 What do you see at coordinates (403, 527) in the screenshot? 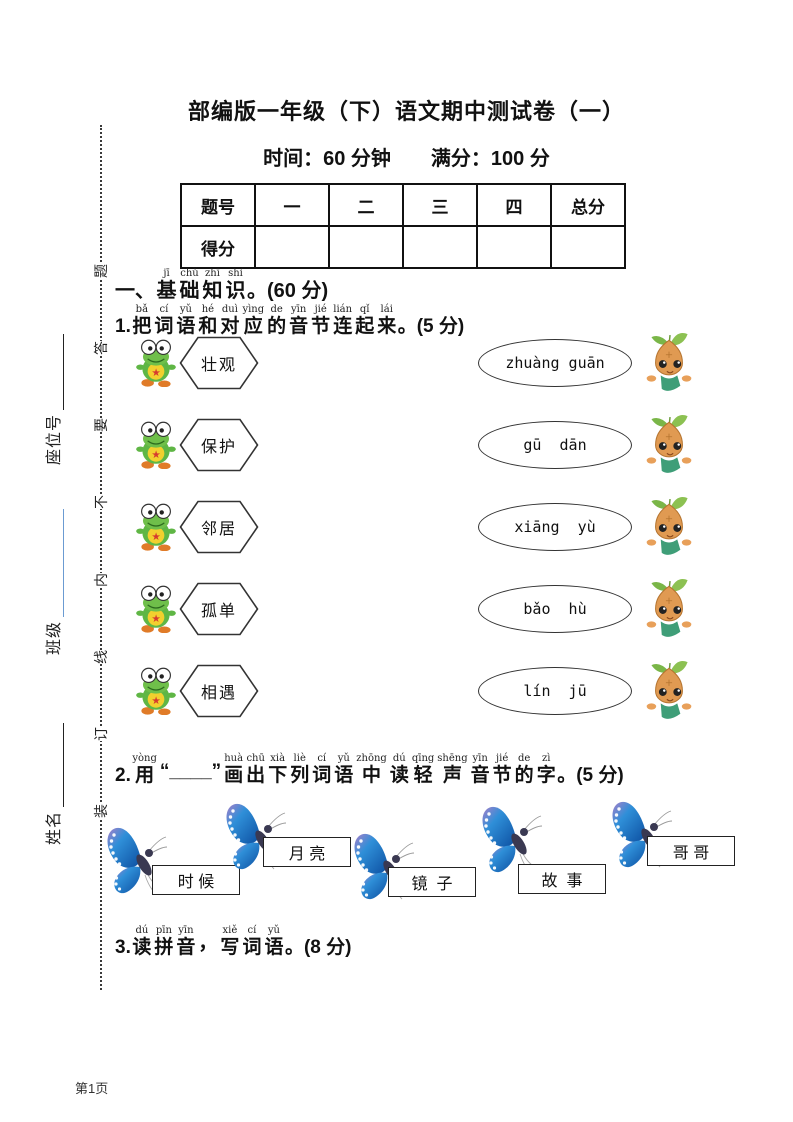
I see `q1-match-row: ★ 邻居 xiāng yù` at bounding box center [403, 527].